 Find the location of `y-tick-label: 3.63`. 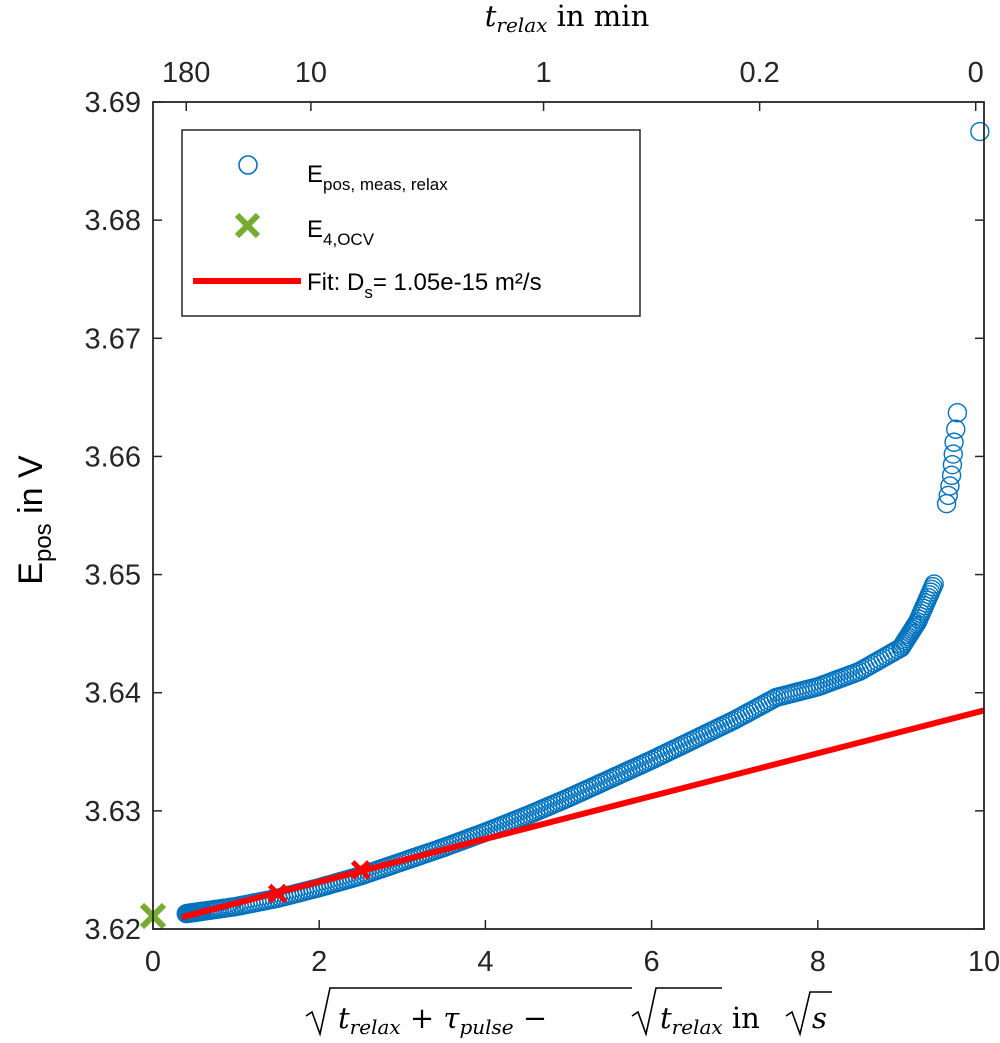

y-tick-label: 3.63 is located at coordinates (113, 812).